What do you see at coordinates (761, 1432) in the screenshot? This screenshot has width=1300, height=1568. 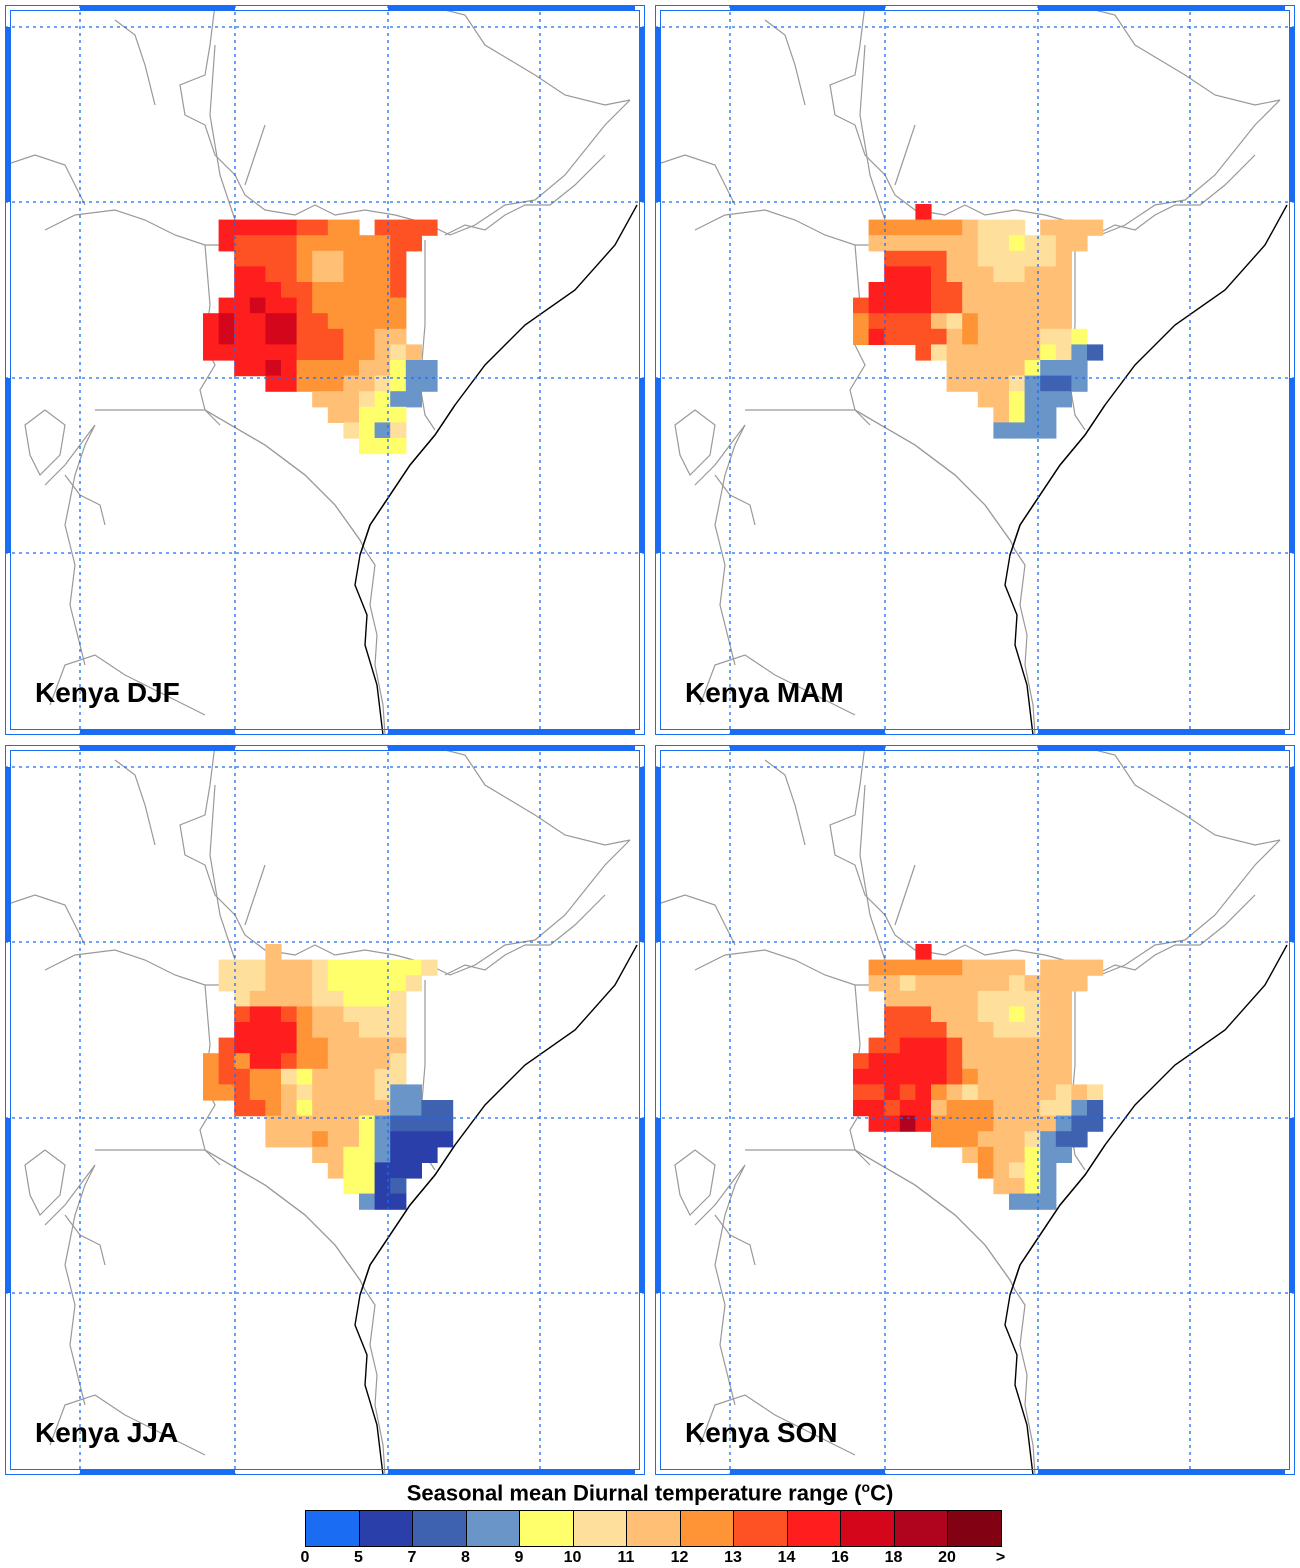 I see `panel-title: Kenya SON` at bounding box center [761, 1432].